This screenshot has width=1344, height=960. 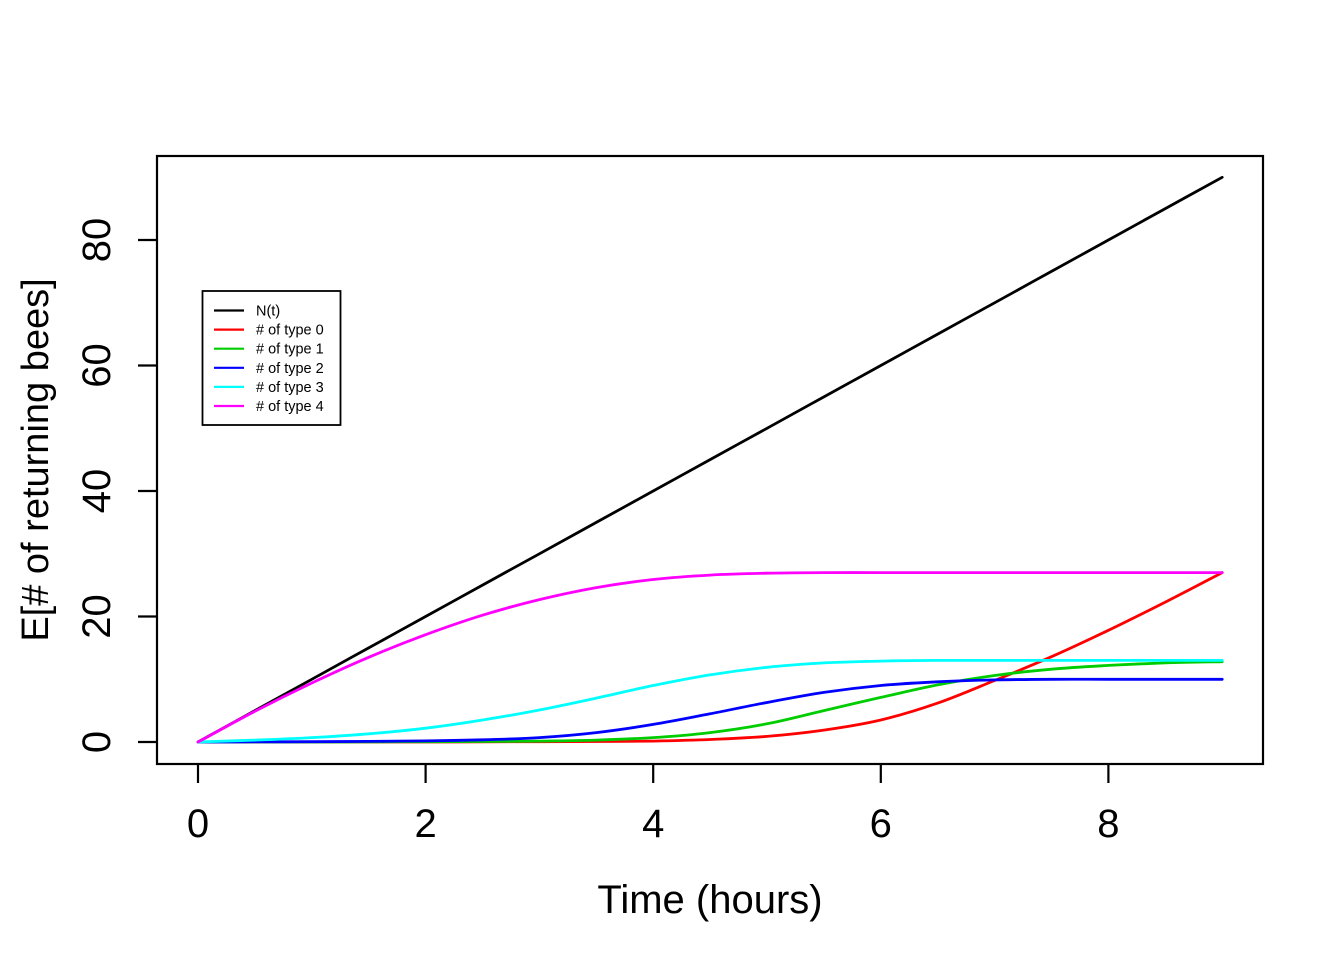 I want to click on legend-label-4: # of type 3, so click(x=290, y=388).